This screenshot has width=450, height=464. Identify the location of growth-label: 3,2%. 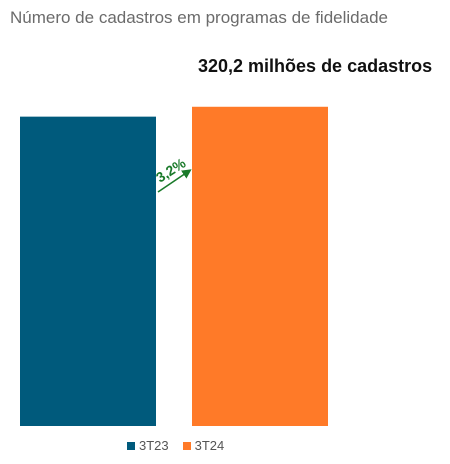
(171, 169).